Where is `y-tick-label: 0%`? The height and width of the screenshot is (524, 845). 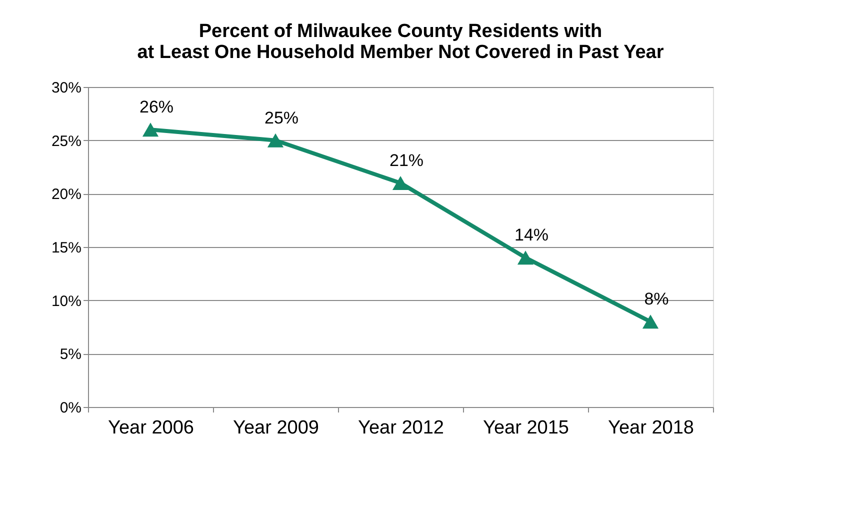
y-tick-label: 0% is located at coordinates (71, 408).